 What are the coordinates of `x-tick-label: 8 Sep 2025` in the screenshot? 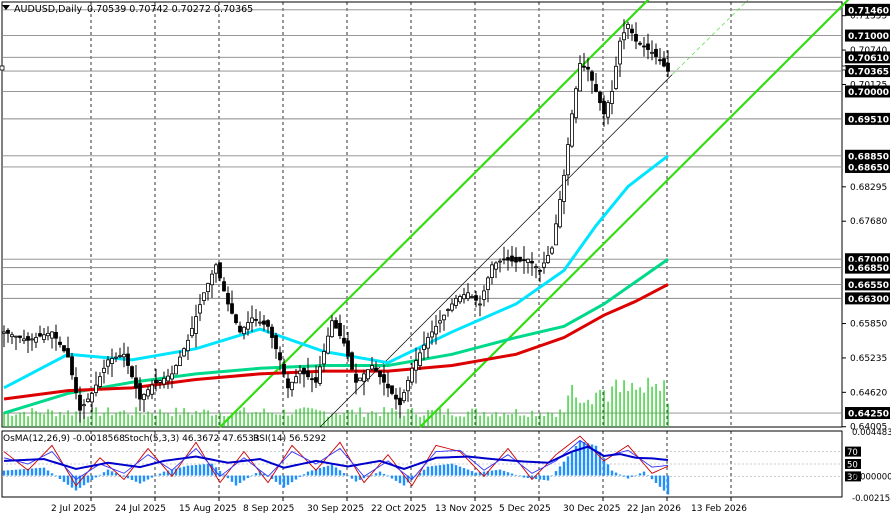 It's located at (268, 509).